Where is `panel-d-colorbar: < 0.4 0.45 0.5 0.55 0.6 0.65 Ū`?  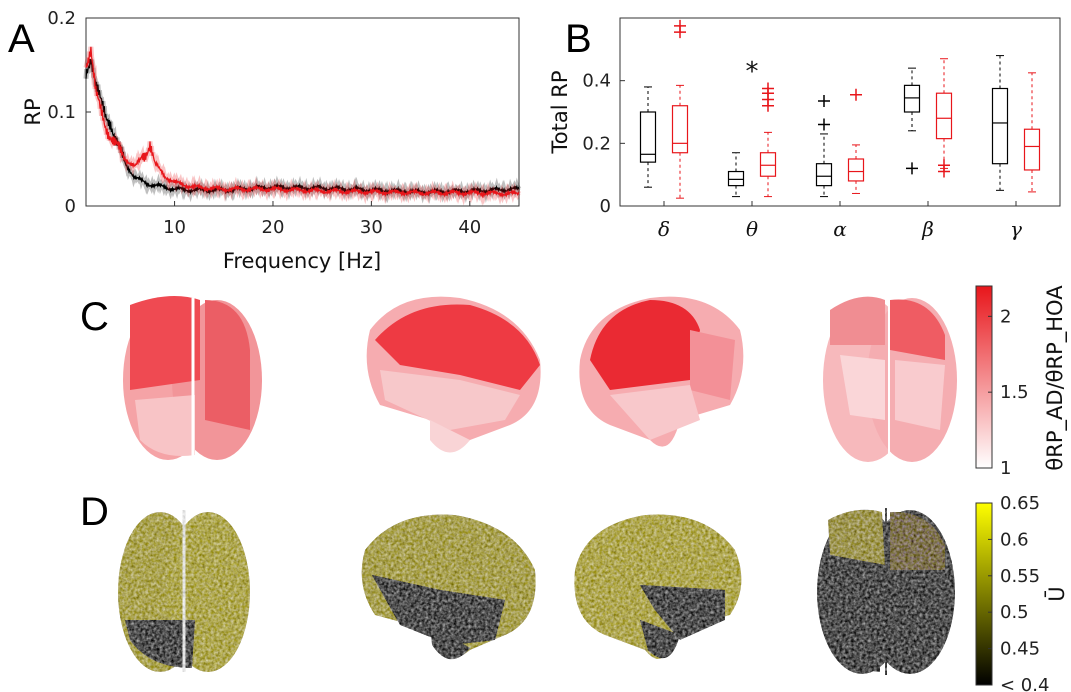 panel-d-colorbar: < 0.4 0.45 0.5 0.55 0.6 0.65 Ū is located at coordinates (1022, 592).